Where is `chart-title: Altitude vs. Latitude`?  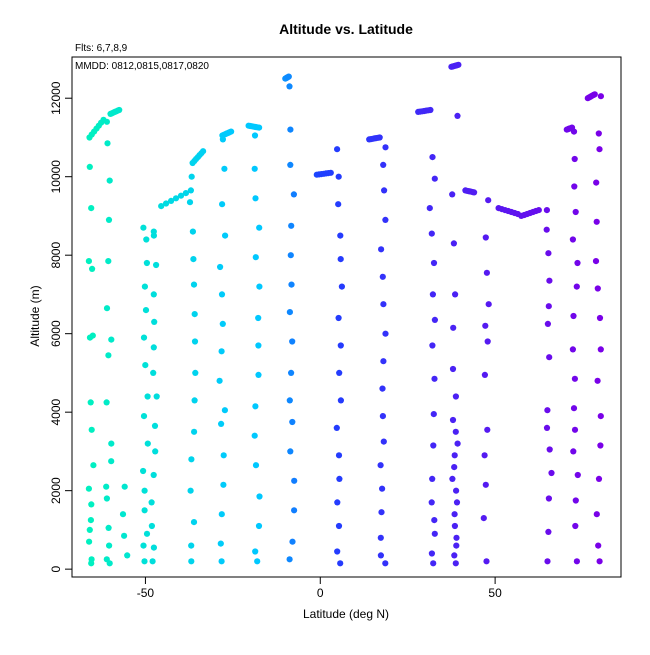 chart-title: Altitude vs. Latitude is located at coordinates (346, 29).